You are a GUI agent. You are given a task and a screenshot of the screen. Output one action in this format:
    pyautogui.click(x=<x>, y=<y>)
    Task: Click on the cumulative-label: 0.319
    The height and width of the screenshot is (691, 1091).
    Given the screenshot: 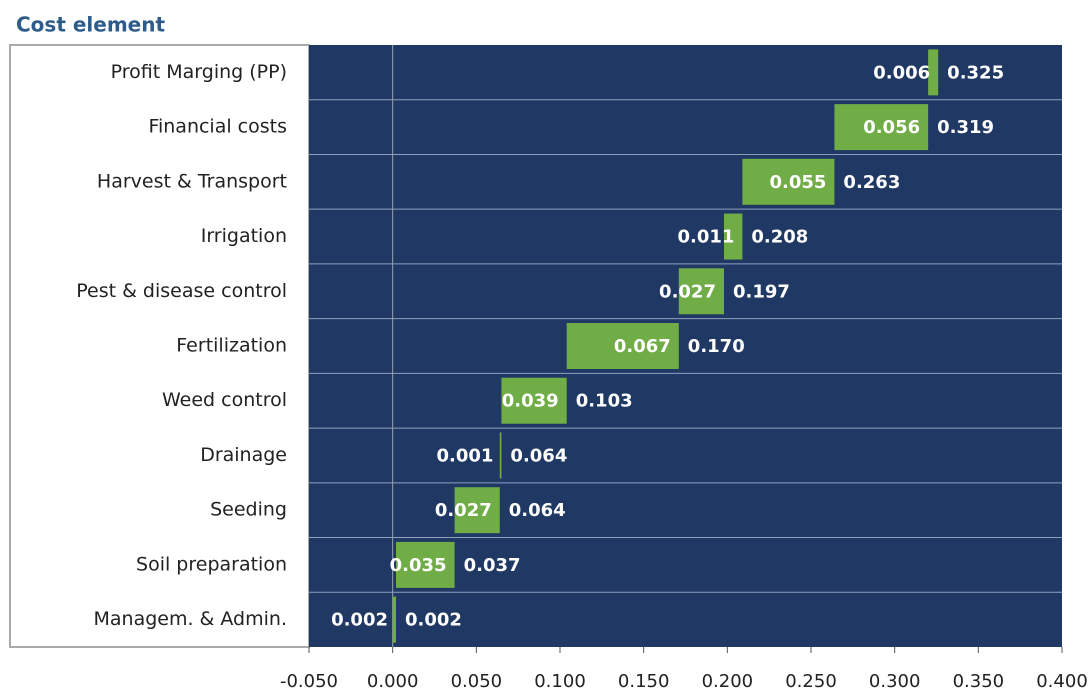 What is the action you would take?
    pyautogui.click(x=965, y=127)
    